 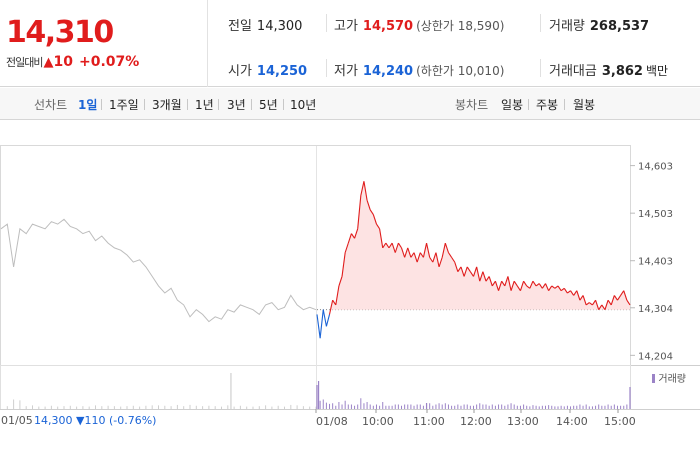 I want to click on tab-daily: 일봉, so click(x=512, y=105).